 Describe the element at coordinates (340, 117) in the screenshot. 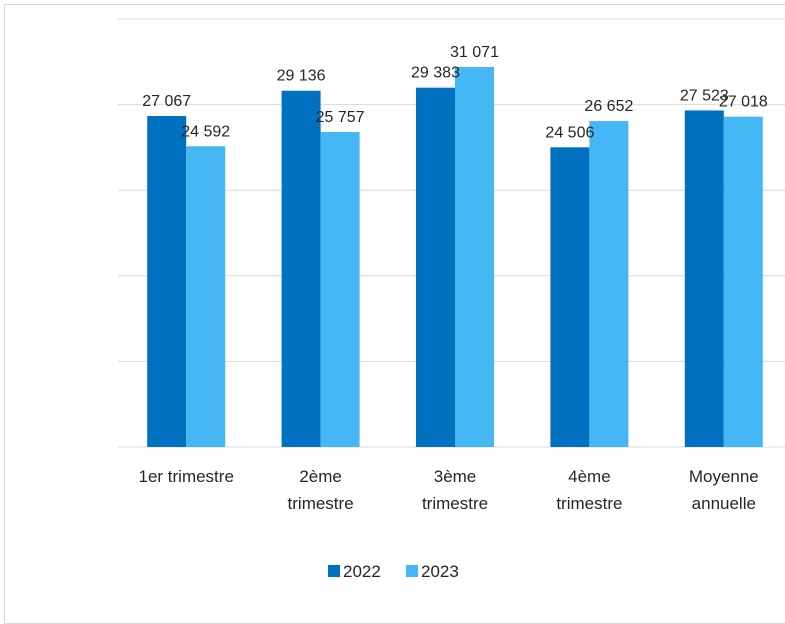

I see `data-label-2023-1: 25 757` at that location.